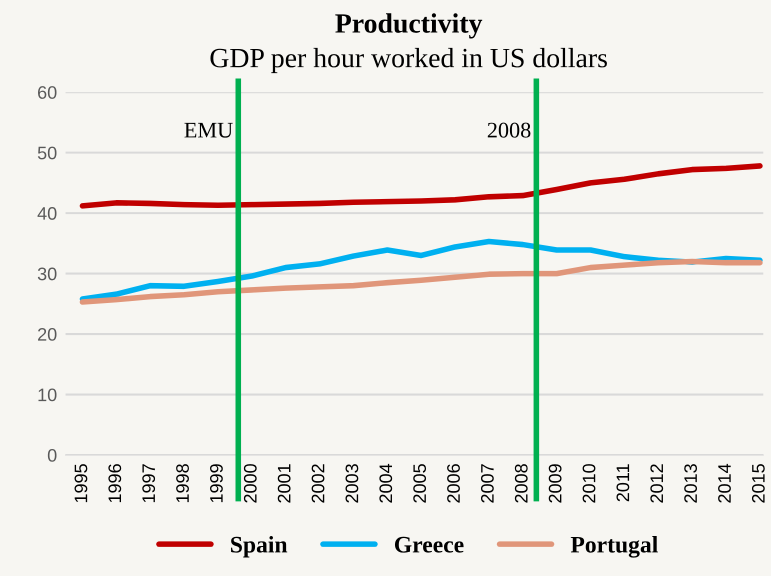 Image resolution: width=771 pixels, height=576 pixels. What do you see at coordinates (47, 395) in the screenshot?
I see `y-tick-label: 10` at bounding box center [47, 395].